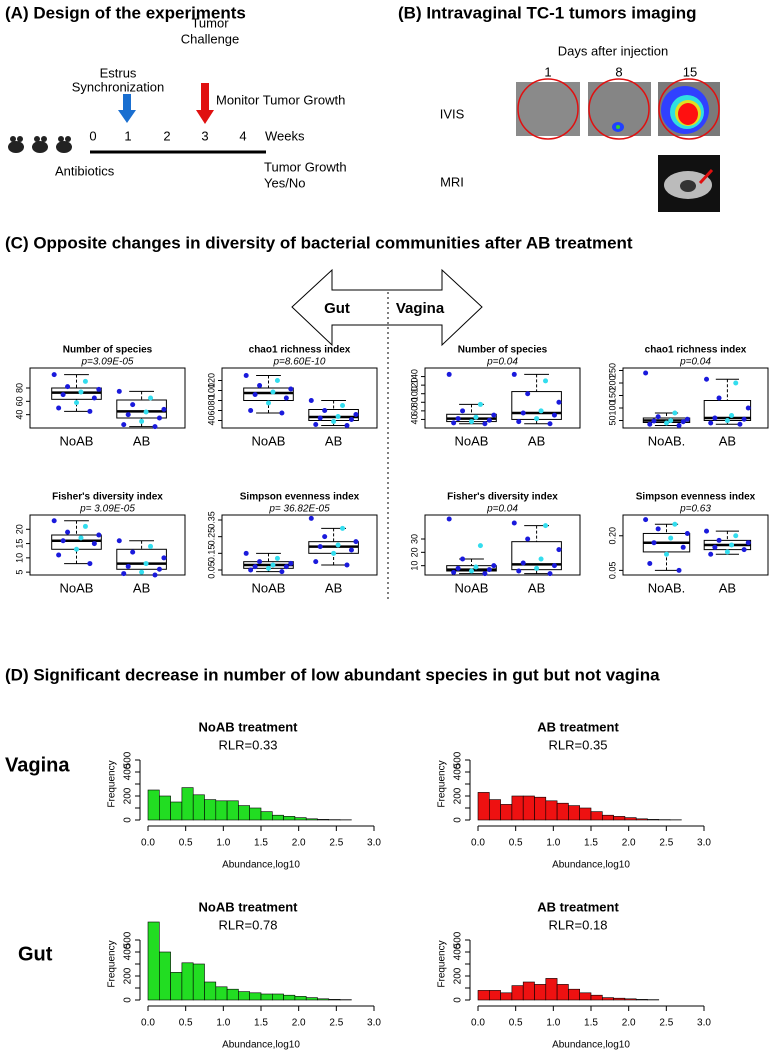 This screenshot has height=1050, width=770. What do you see at coordinates (85, 170) in the screenshot?
I see `label: Antibiotics` at bounding box center [85, 170].